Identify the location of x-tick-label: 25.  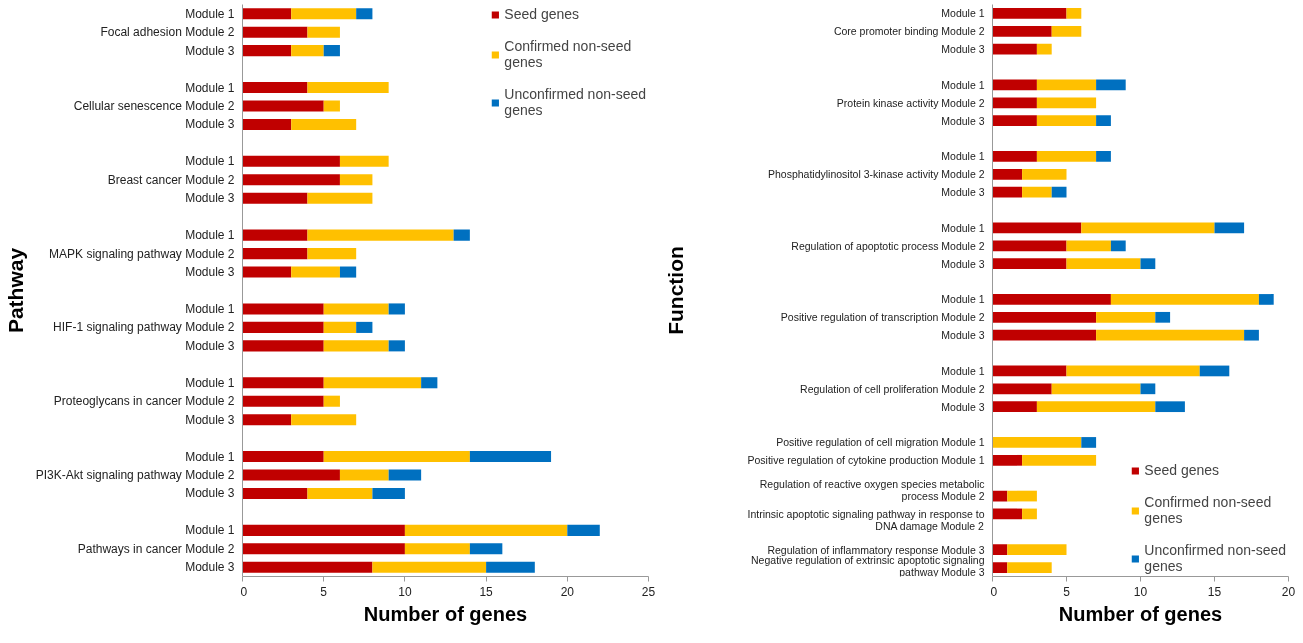
(648, 591).